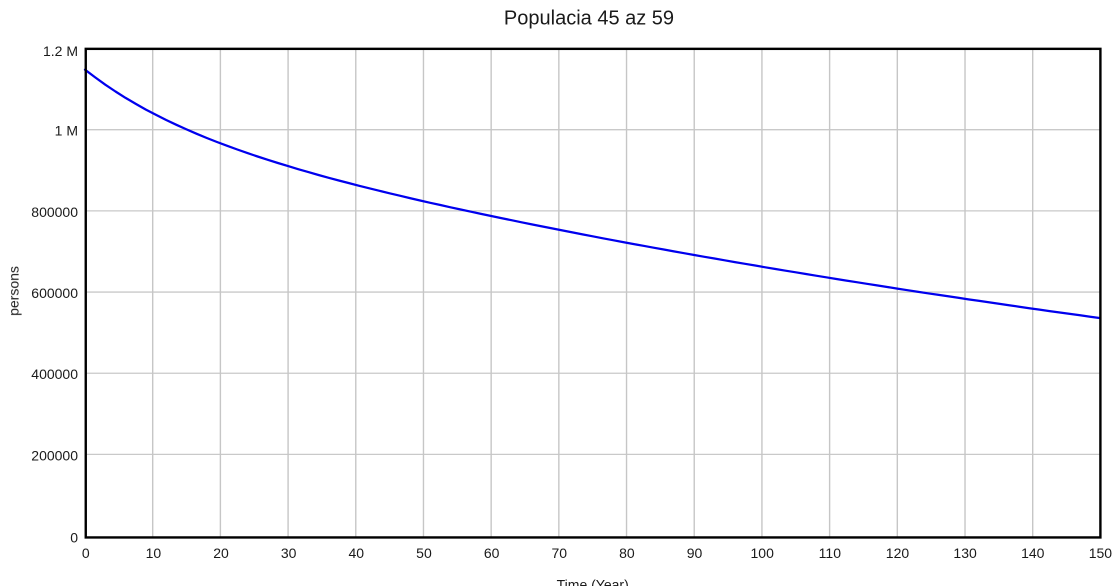 The width and height of the screenshot is (1118, 586). I want to click on svg-text: 80, so click(627, 553).